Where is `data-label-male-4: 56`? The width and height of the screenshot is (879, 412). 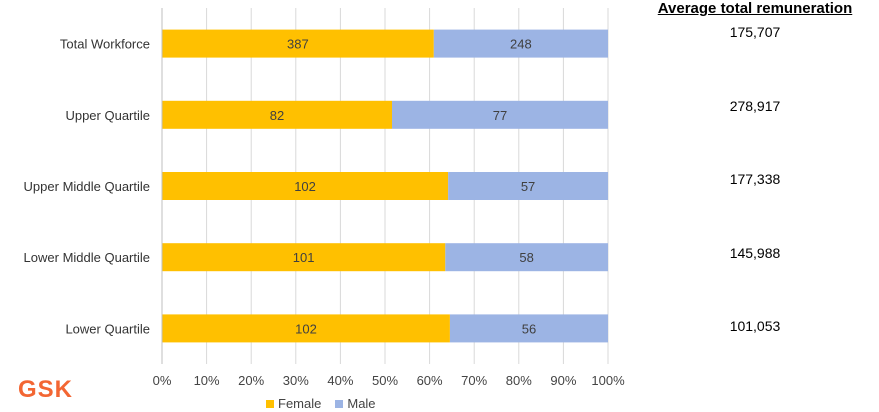
data-label-male-4: 56 is located at coordinates (529, 328).